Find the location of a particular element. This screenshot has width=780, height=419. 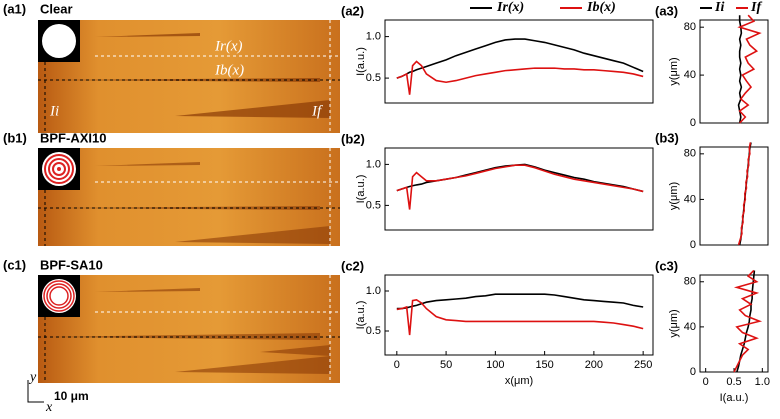

legend-label: Ii is located at coordinates (719, 7).